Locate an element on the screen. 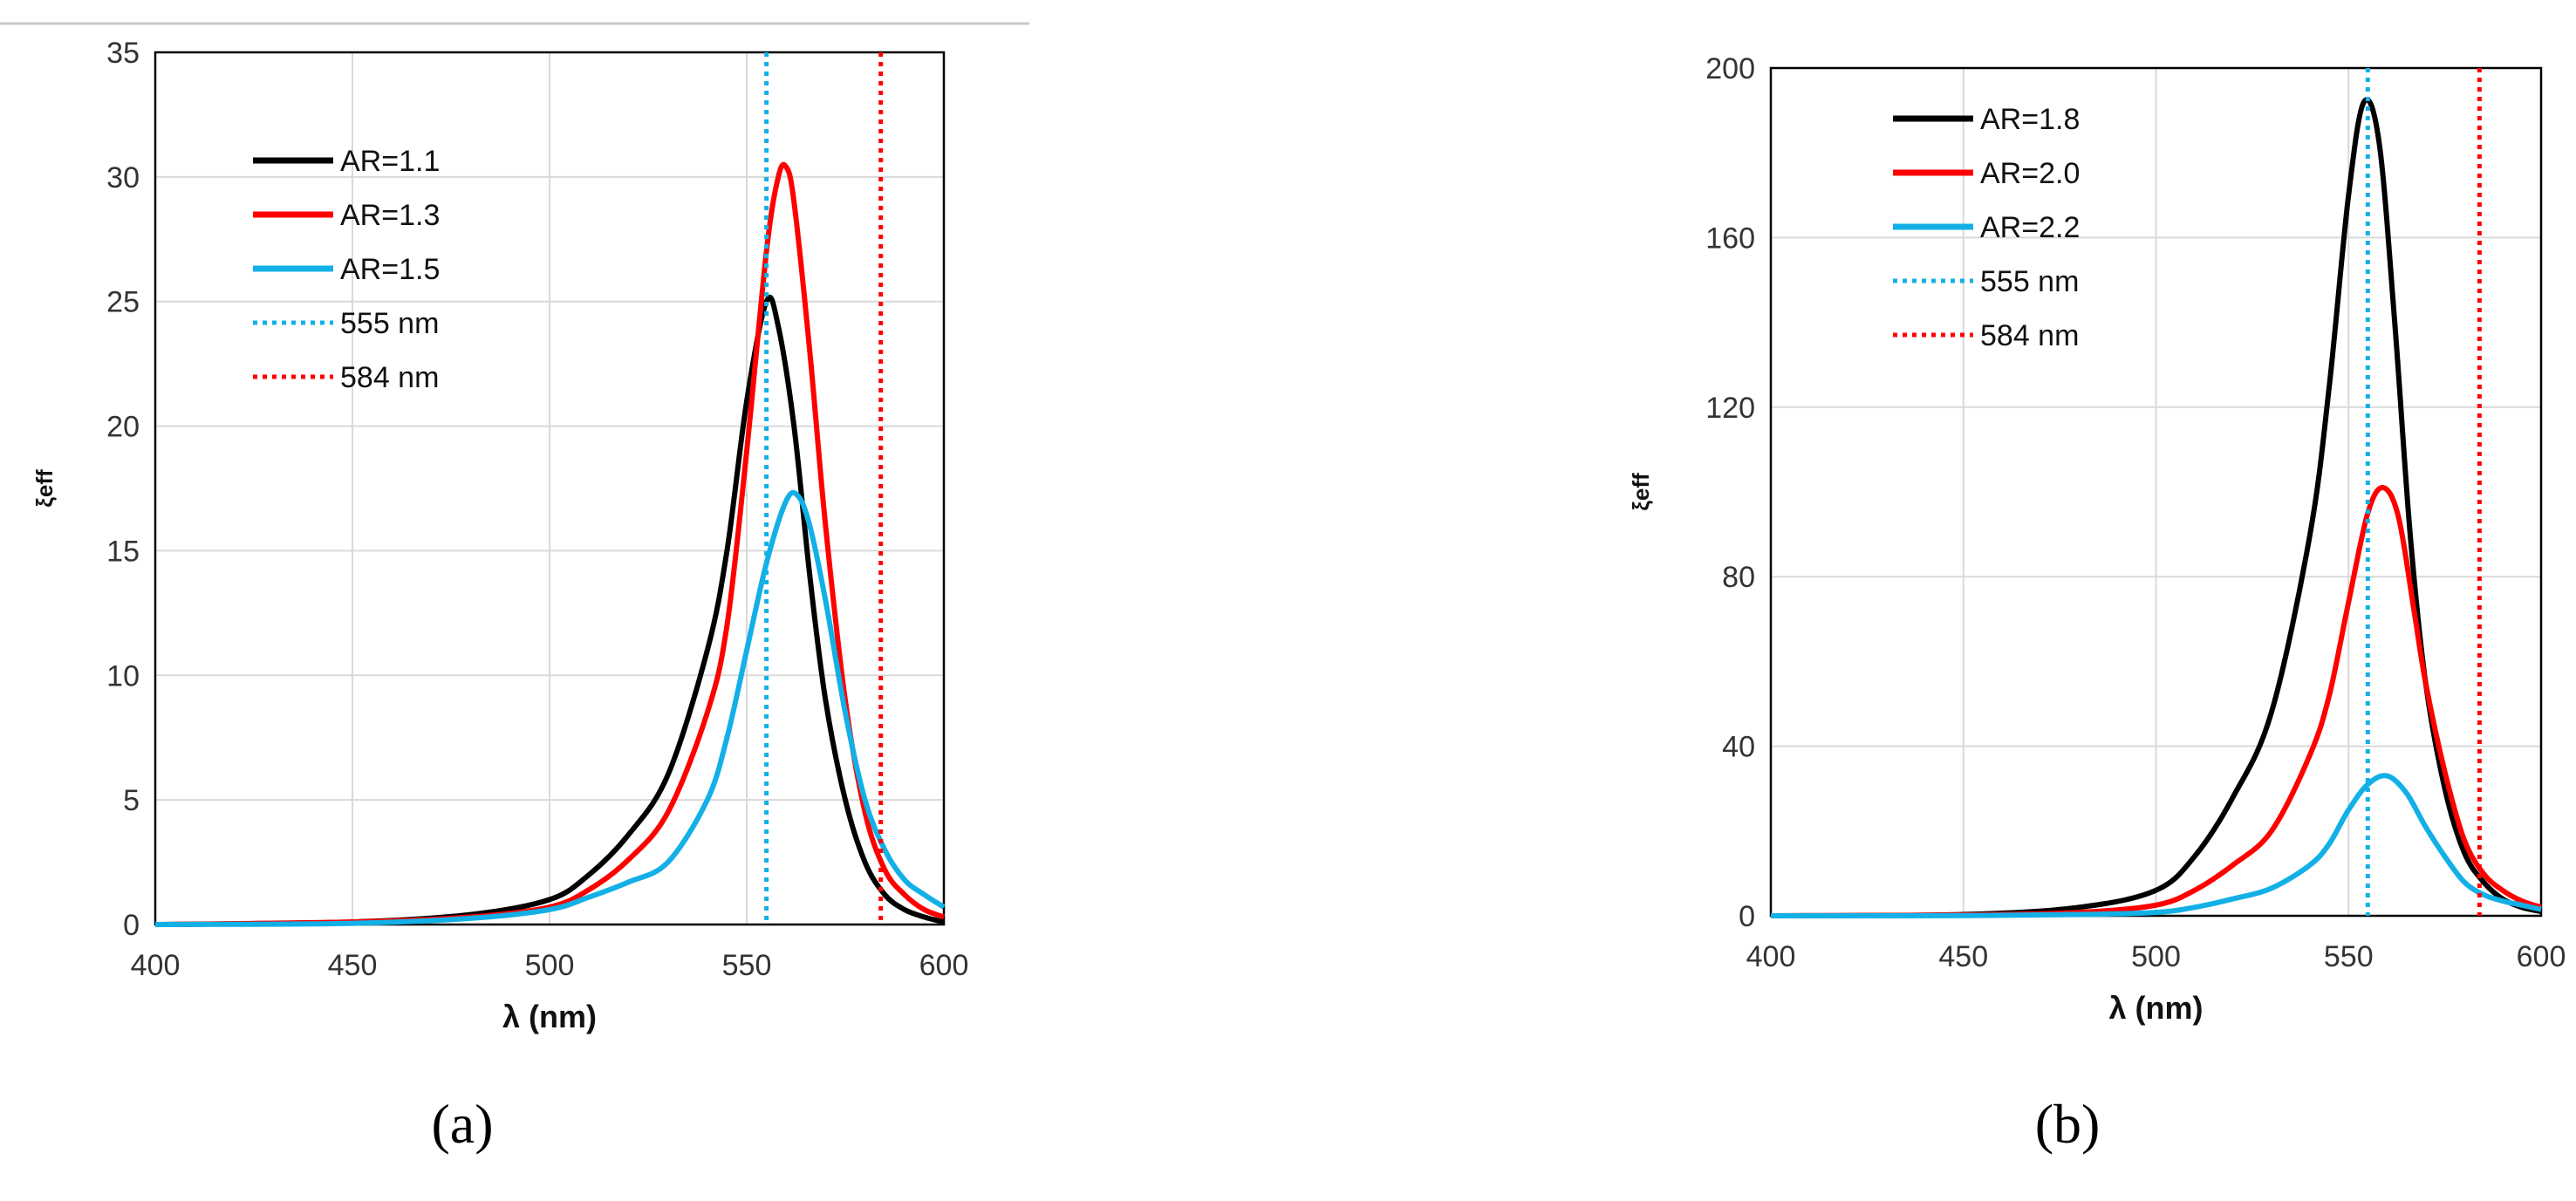 The image size is (2576, 1201). panel-b-legend-label: AR=2.0 is located at coordinates (2030, 173).